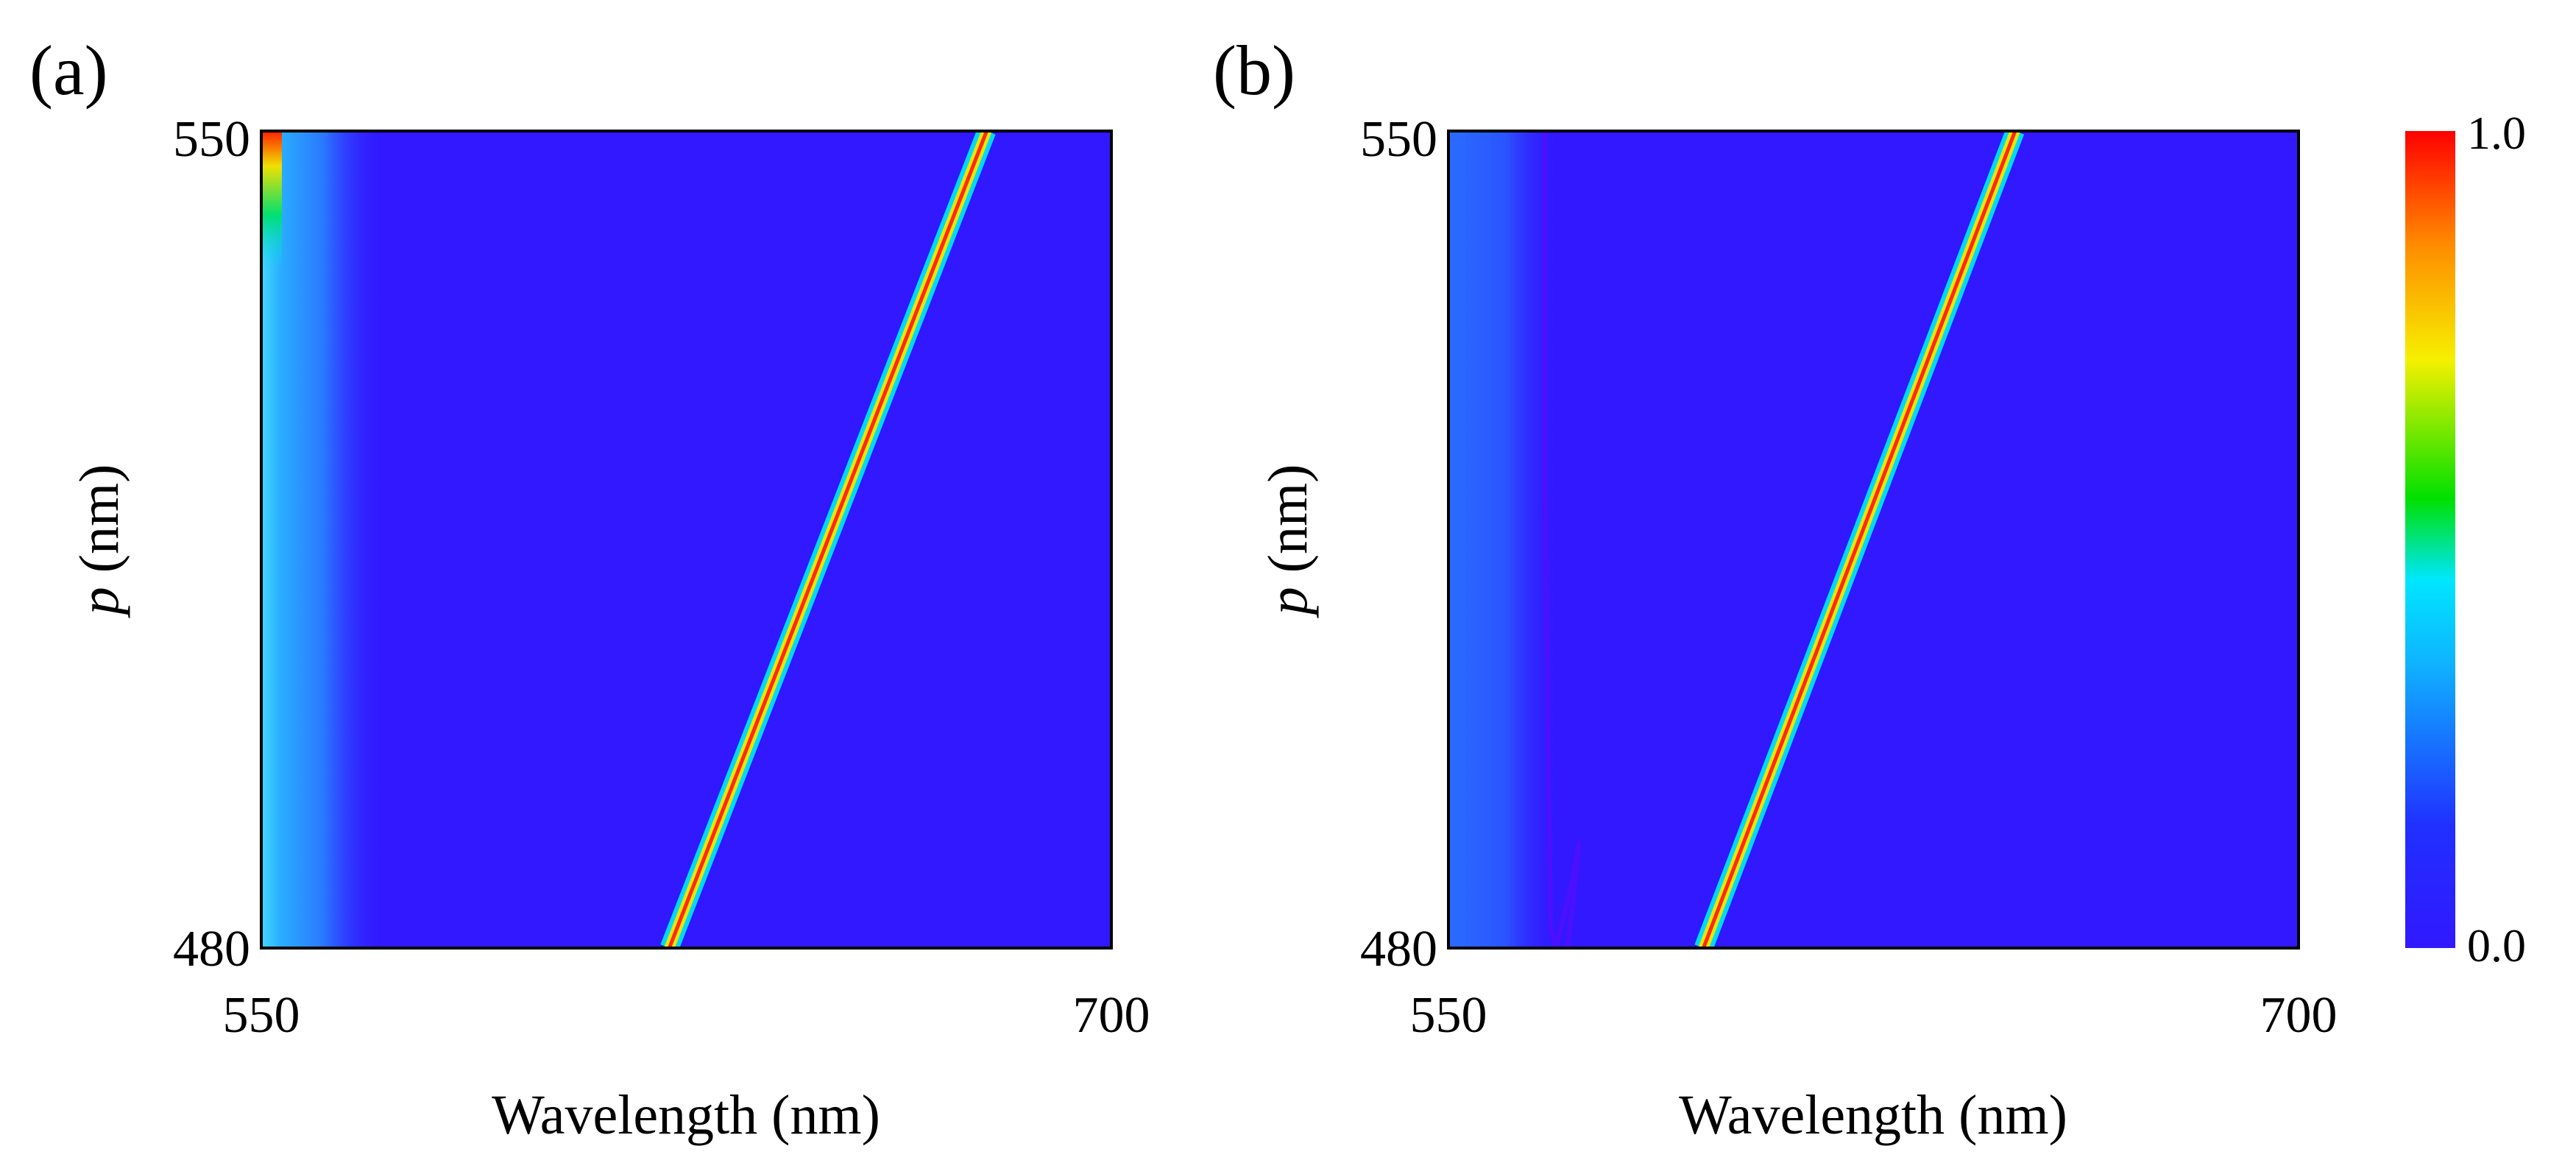 The image size is (2576, 1174). Describe the element at coordinates (2465, 539) in the screenshot. I see `colorbar: 1.0 0.0` at that location.